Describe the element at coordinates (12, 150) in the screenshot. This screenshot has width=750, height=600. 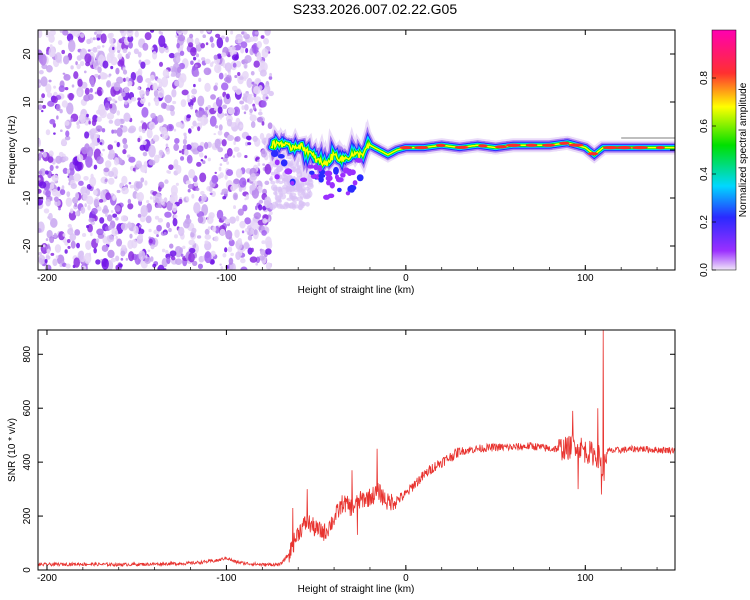
I see `spectrogram-y-label: Frequency (Hz)` at that location.